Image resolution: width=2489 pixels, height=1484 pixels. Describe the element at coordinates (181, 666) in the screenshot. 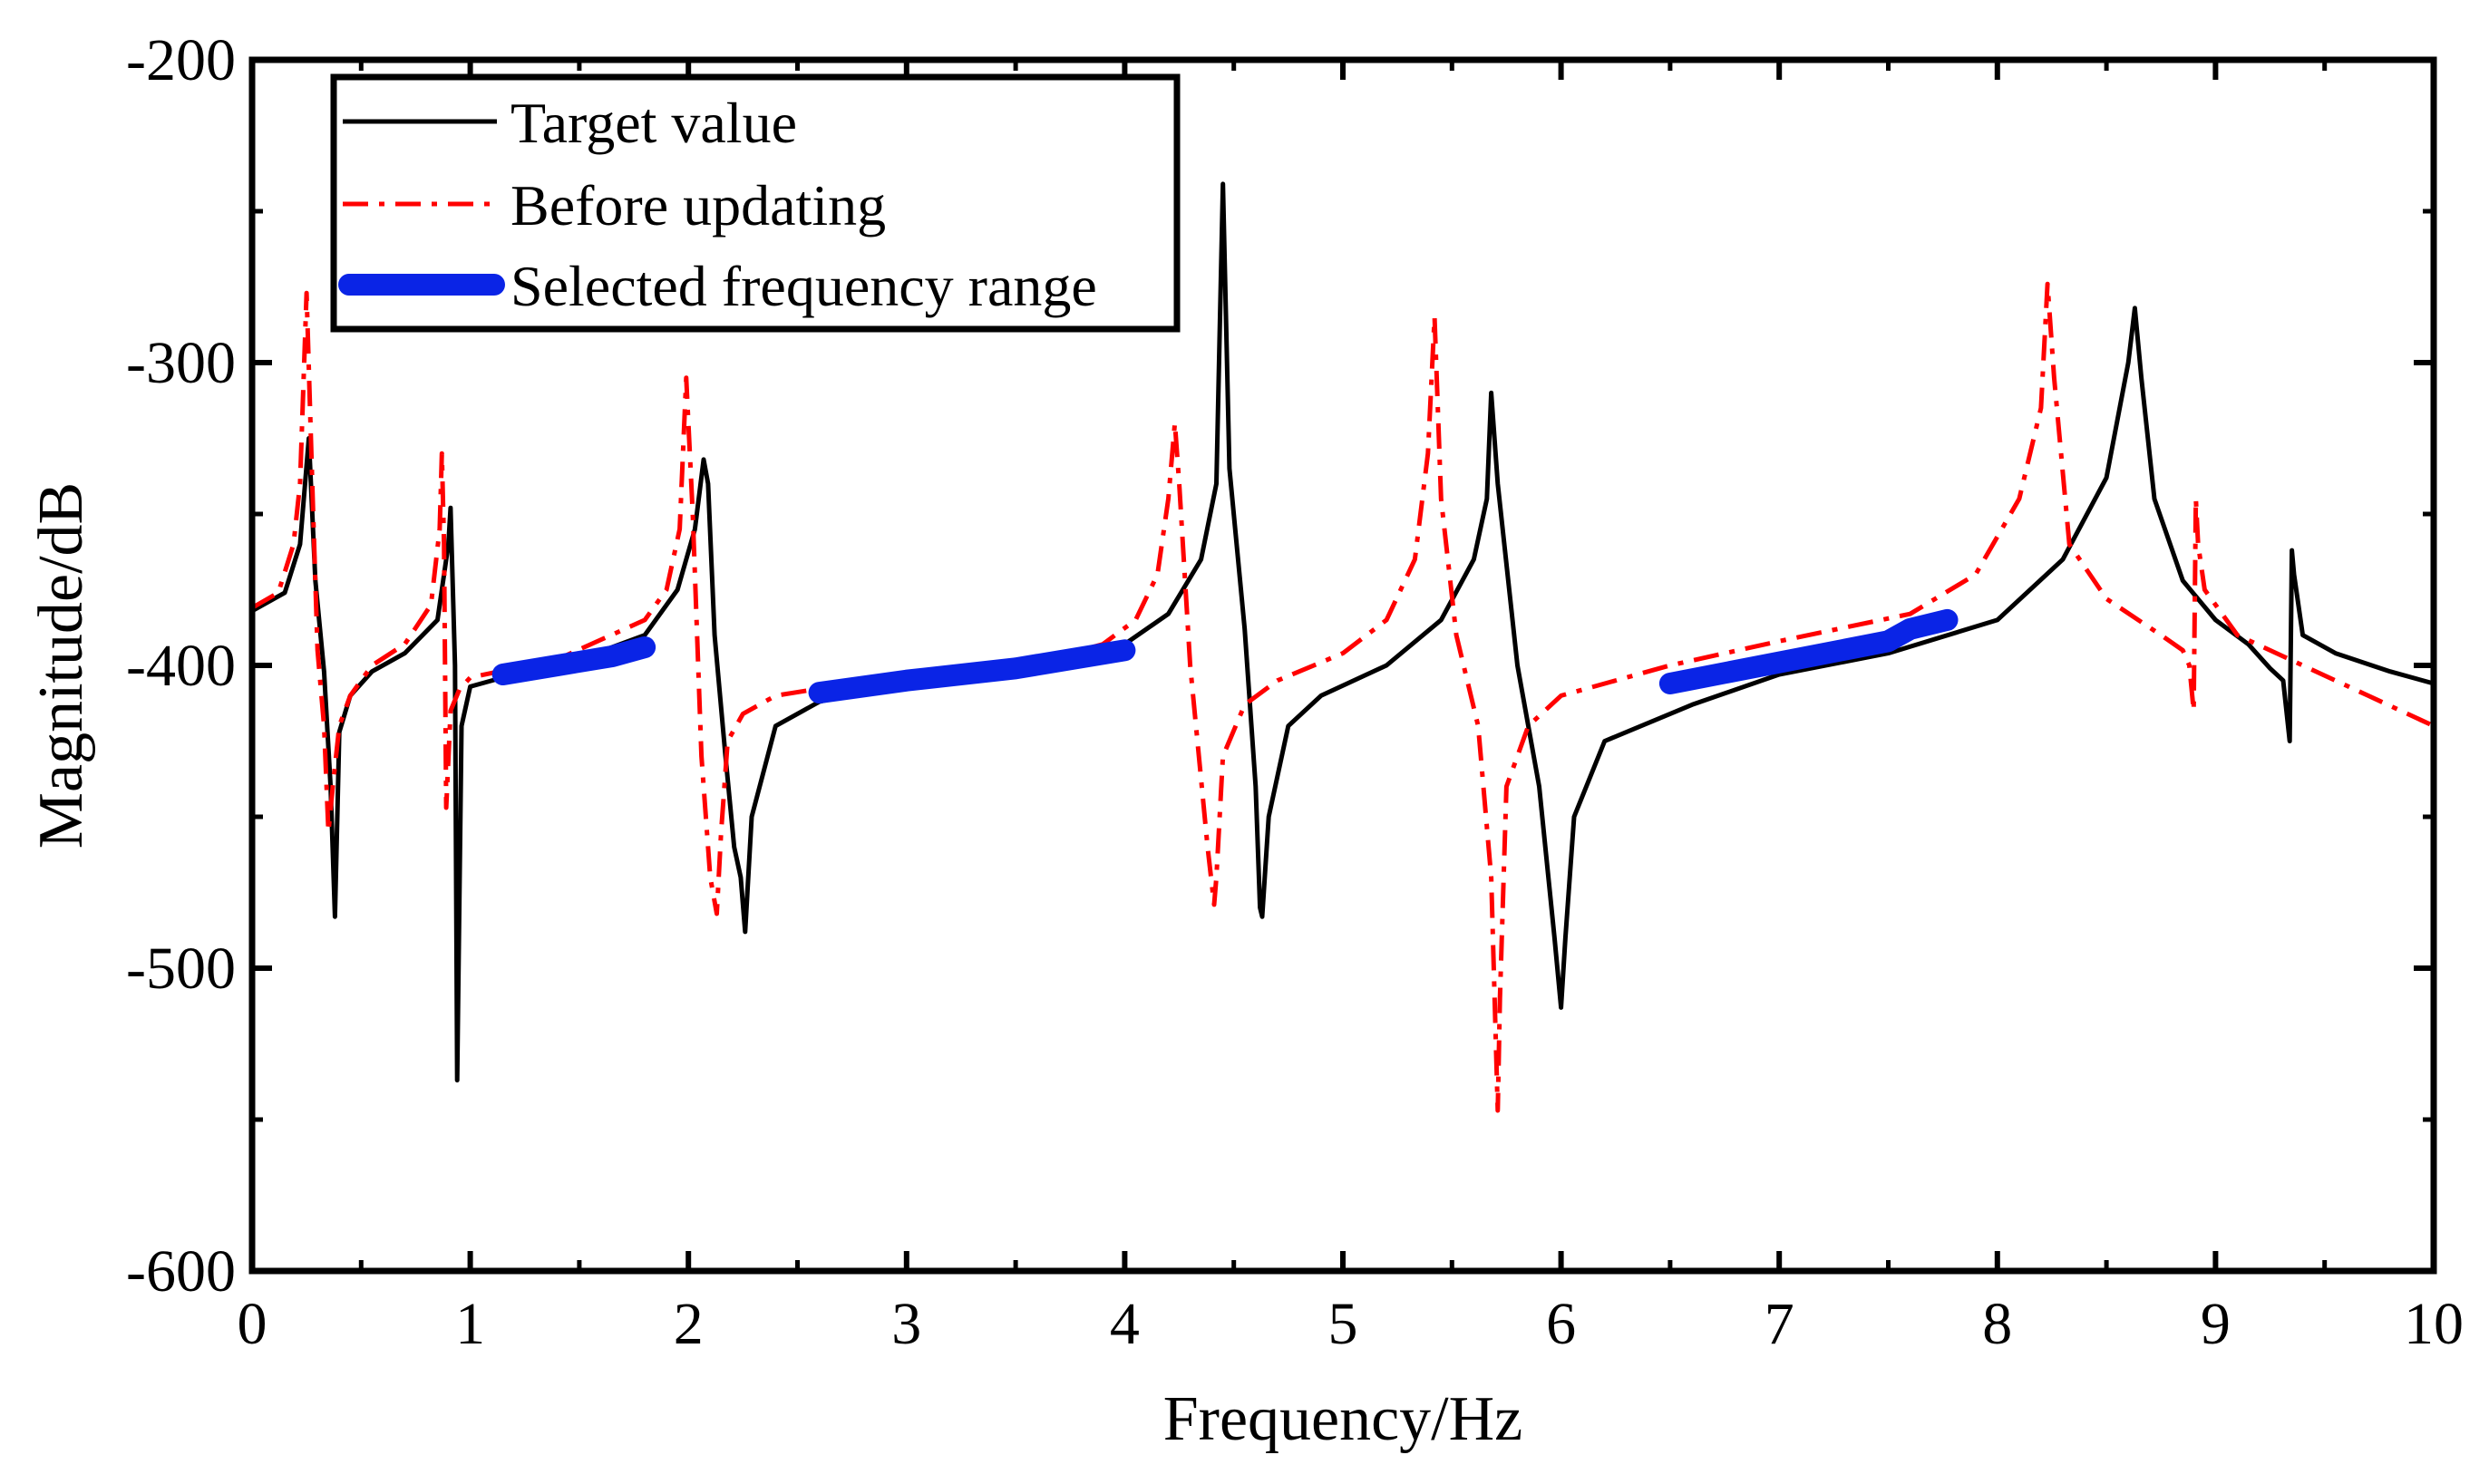

I see `y-tick-label--400: -400` at that location.